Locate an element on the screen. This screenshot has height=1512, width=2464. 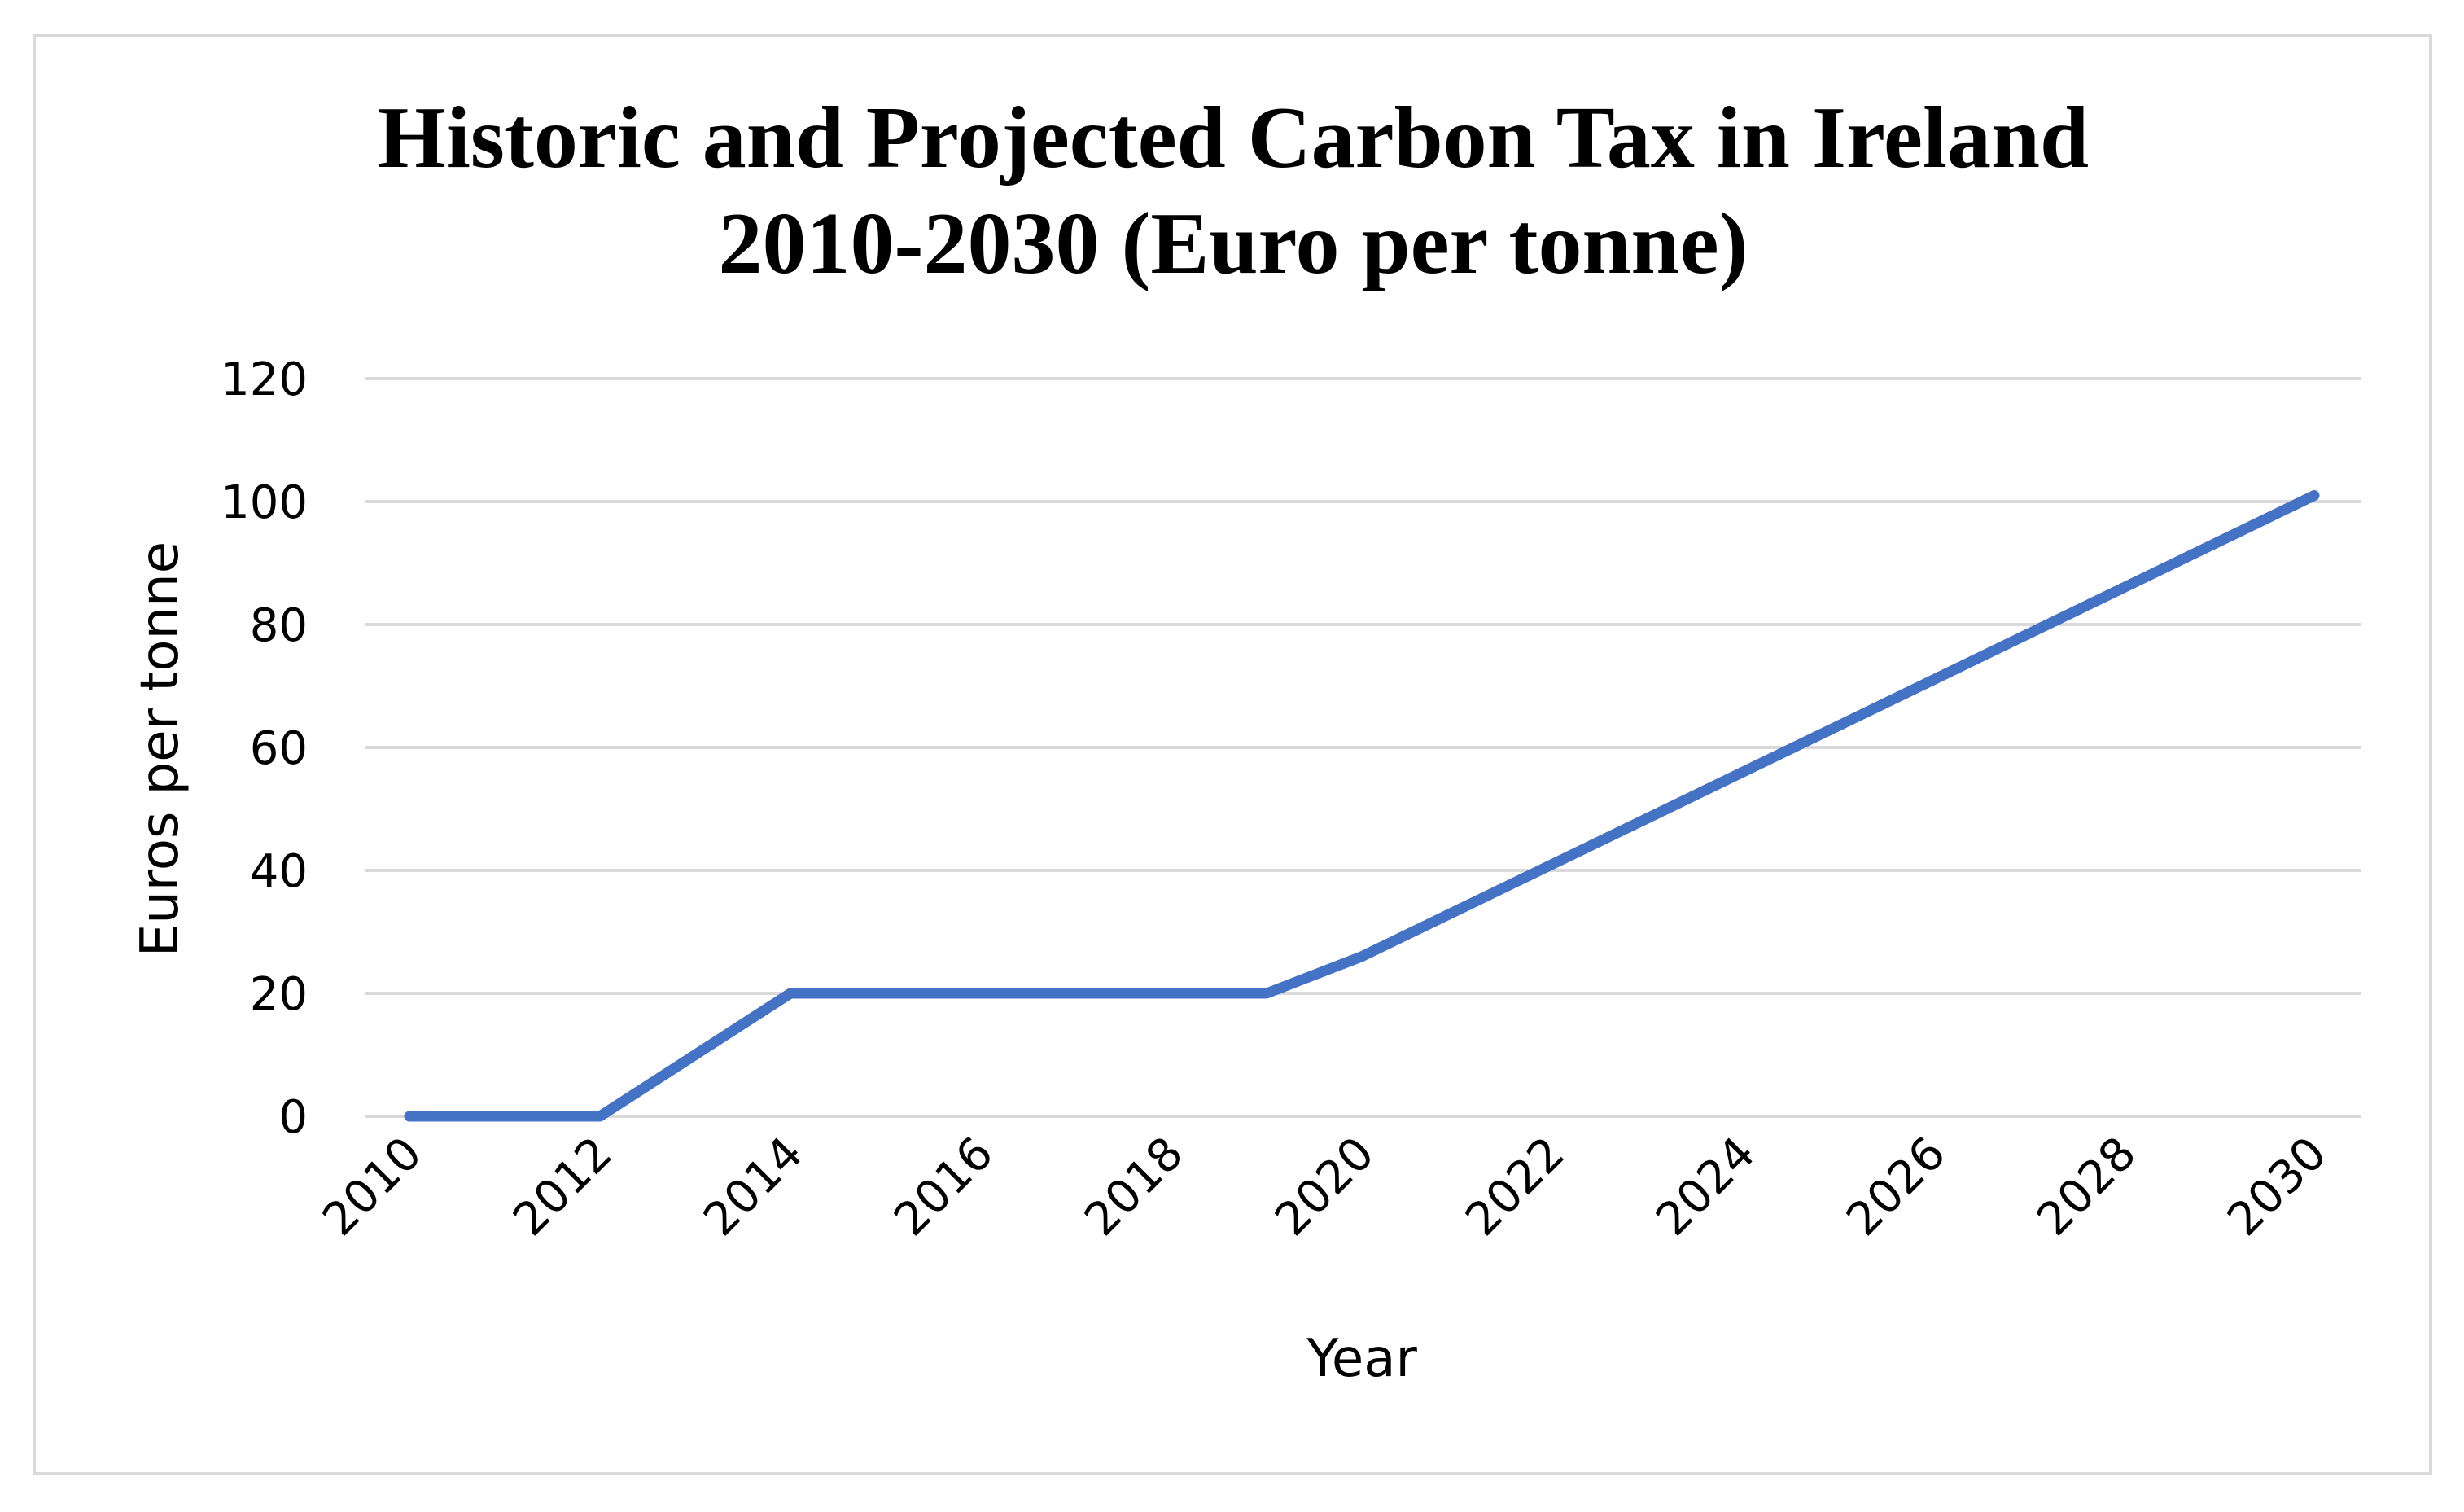
x-tick-label: 2010 is located at coordinates (373, 1187).